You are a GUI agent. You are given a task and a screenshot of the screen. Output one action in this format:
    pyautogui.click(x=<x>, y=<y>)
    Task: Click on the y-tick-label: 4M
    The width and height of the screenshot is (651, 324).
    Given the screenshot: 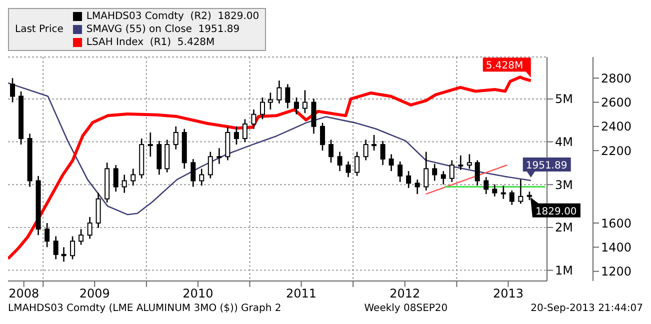 What is the action you would take?
    pyautogui.click(x=564, y=142)
    